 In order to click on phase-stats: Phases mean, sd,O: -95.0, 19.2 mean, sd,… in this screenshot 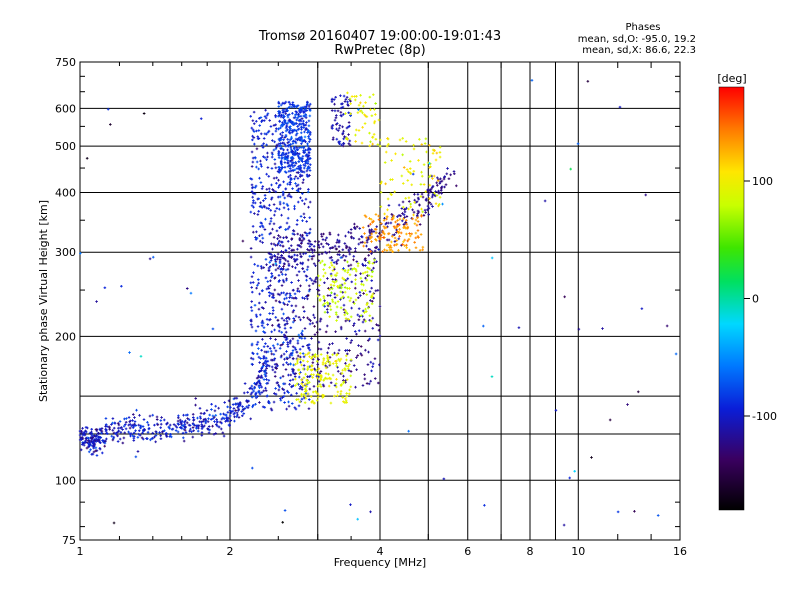, I will do `click(637, 39)`.